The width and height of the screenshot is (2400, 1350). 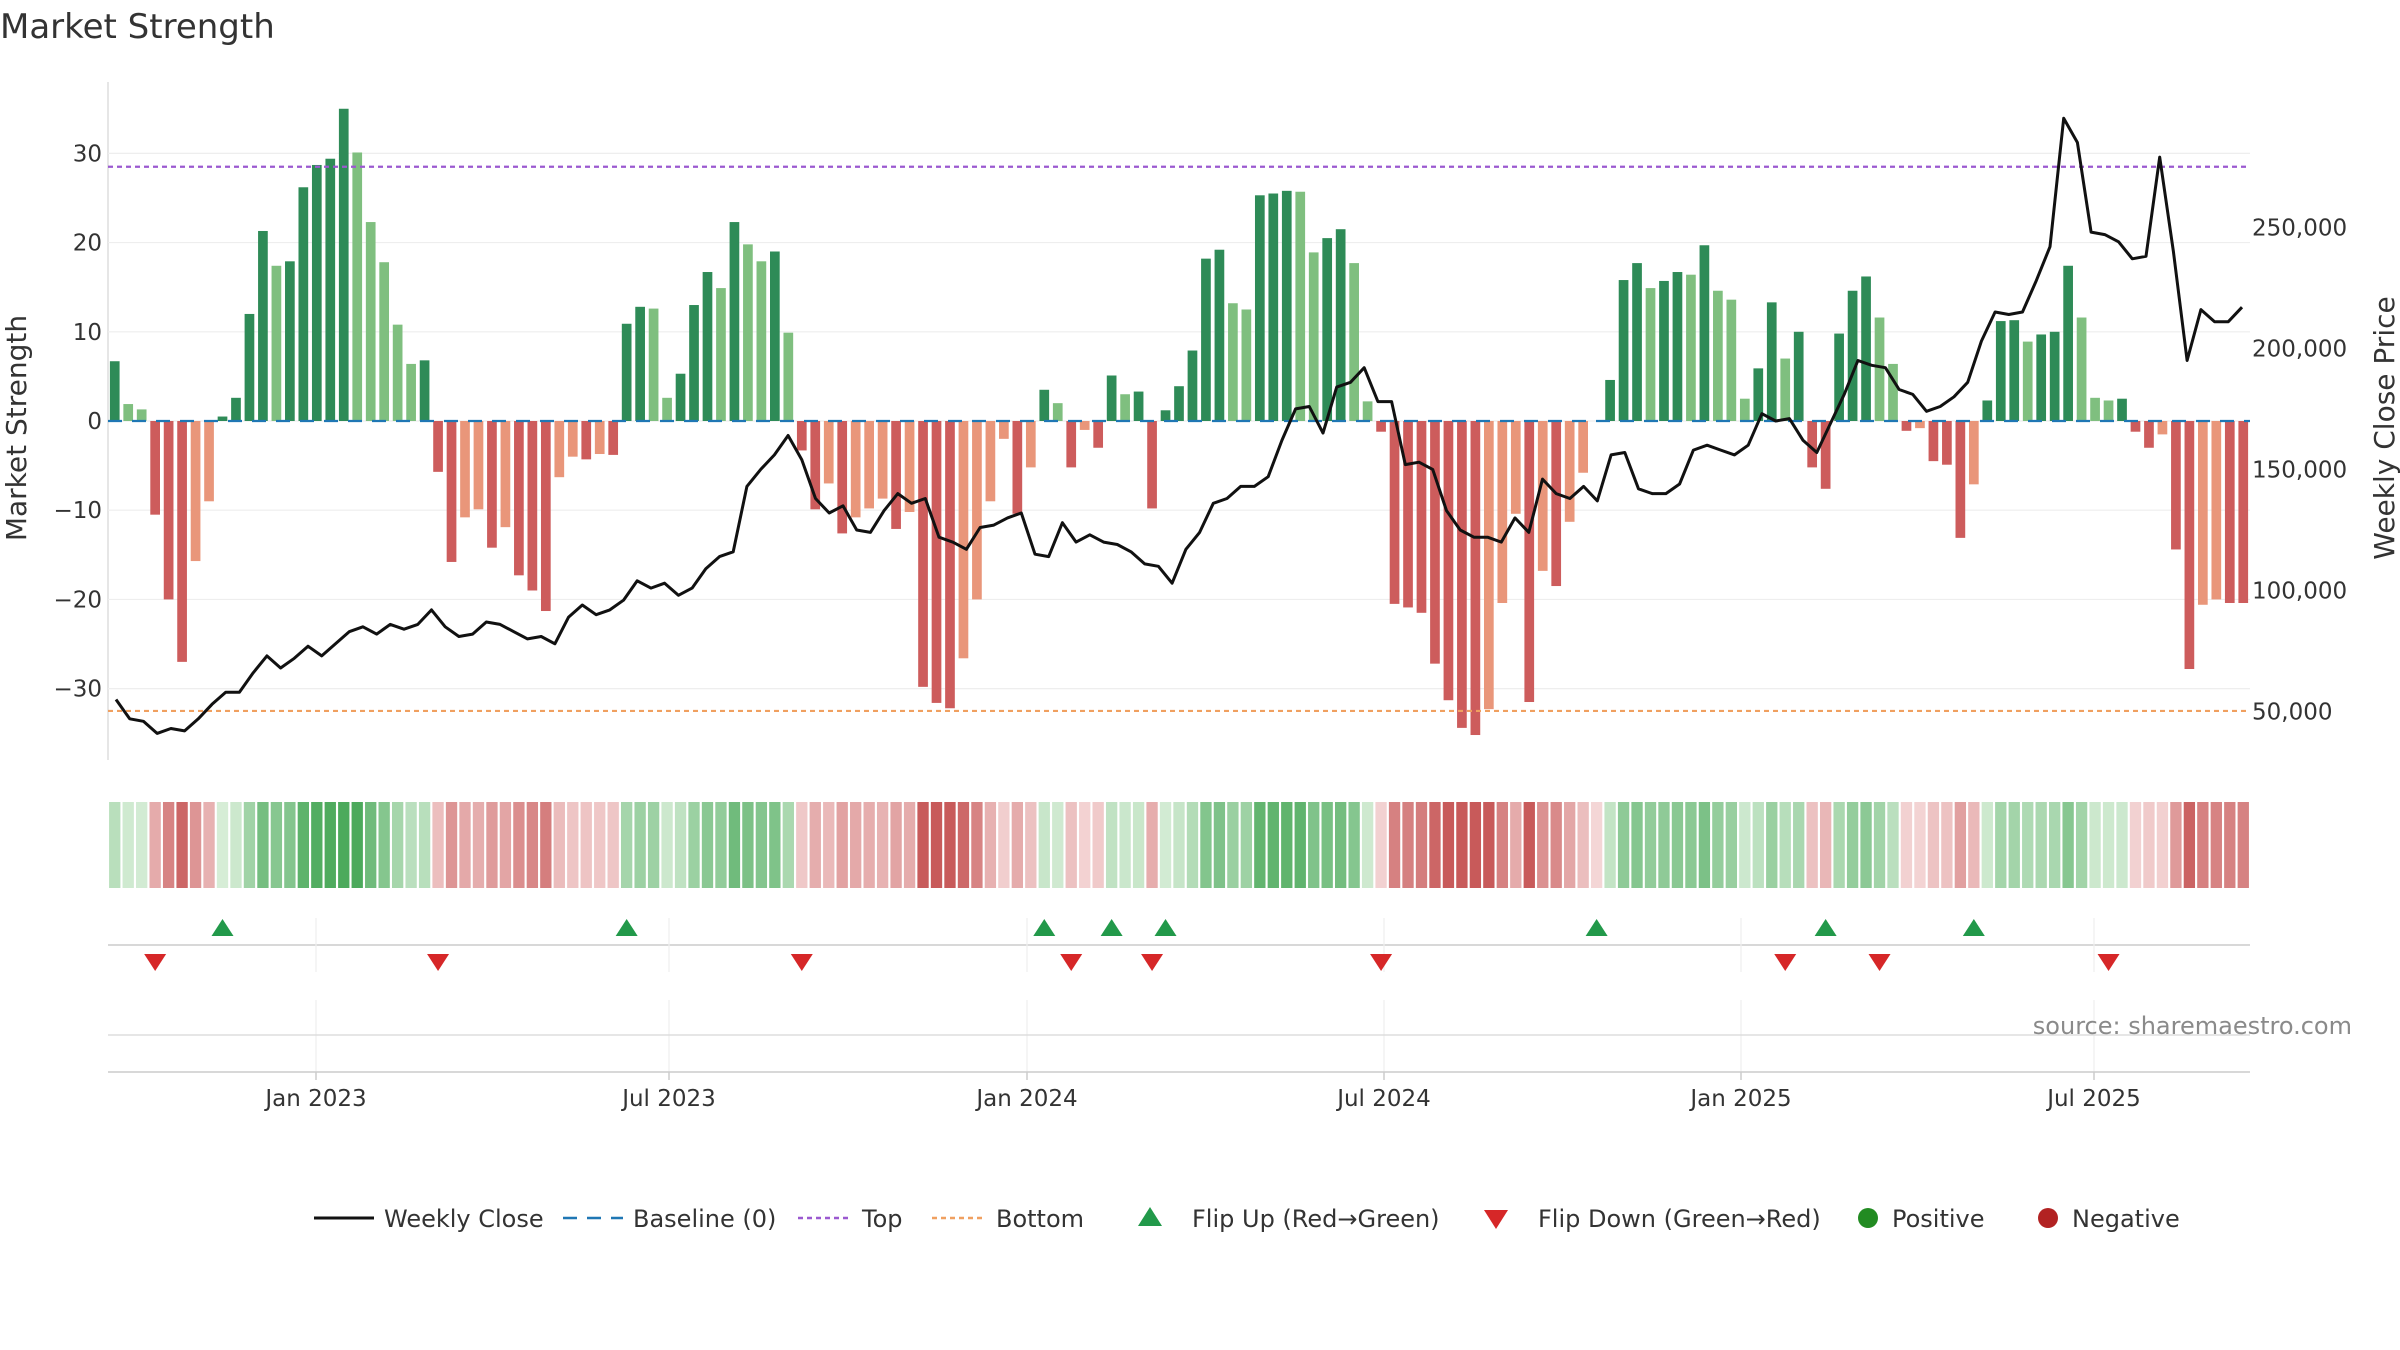 What do you see at coordinates (87, 333) in the screenshot?
I see `y-left-tick-label: 10` at bounding box center [87, 333].